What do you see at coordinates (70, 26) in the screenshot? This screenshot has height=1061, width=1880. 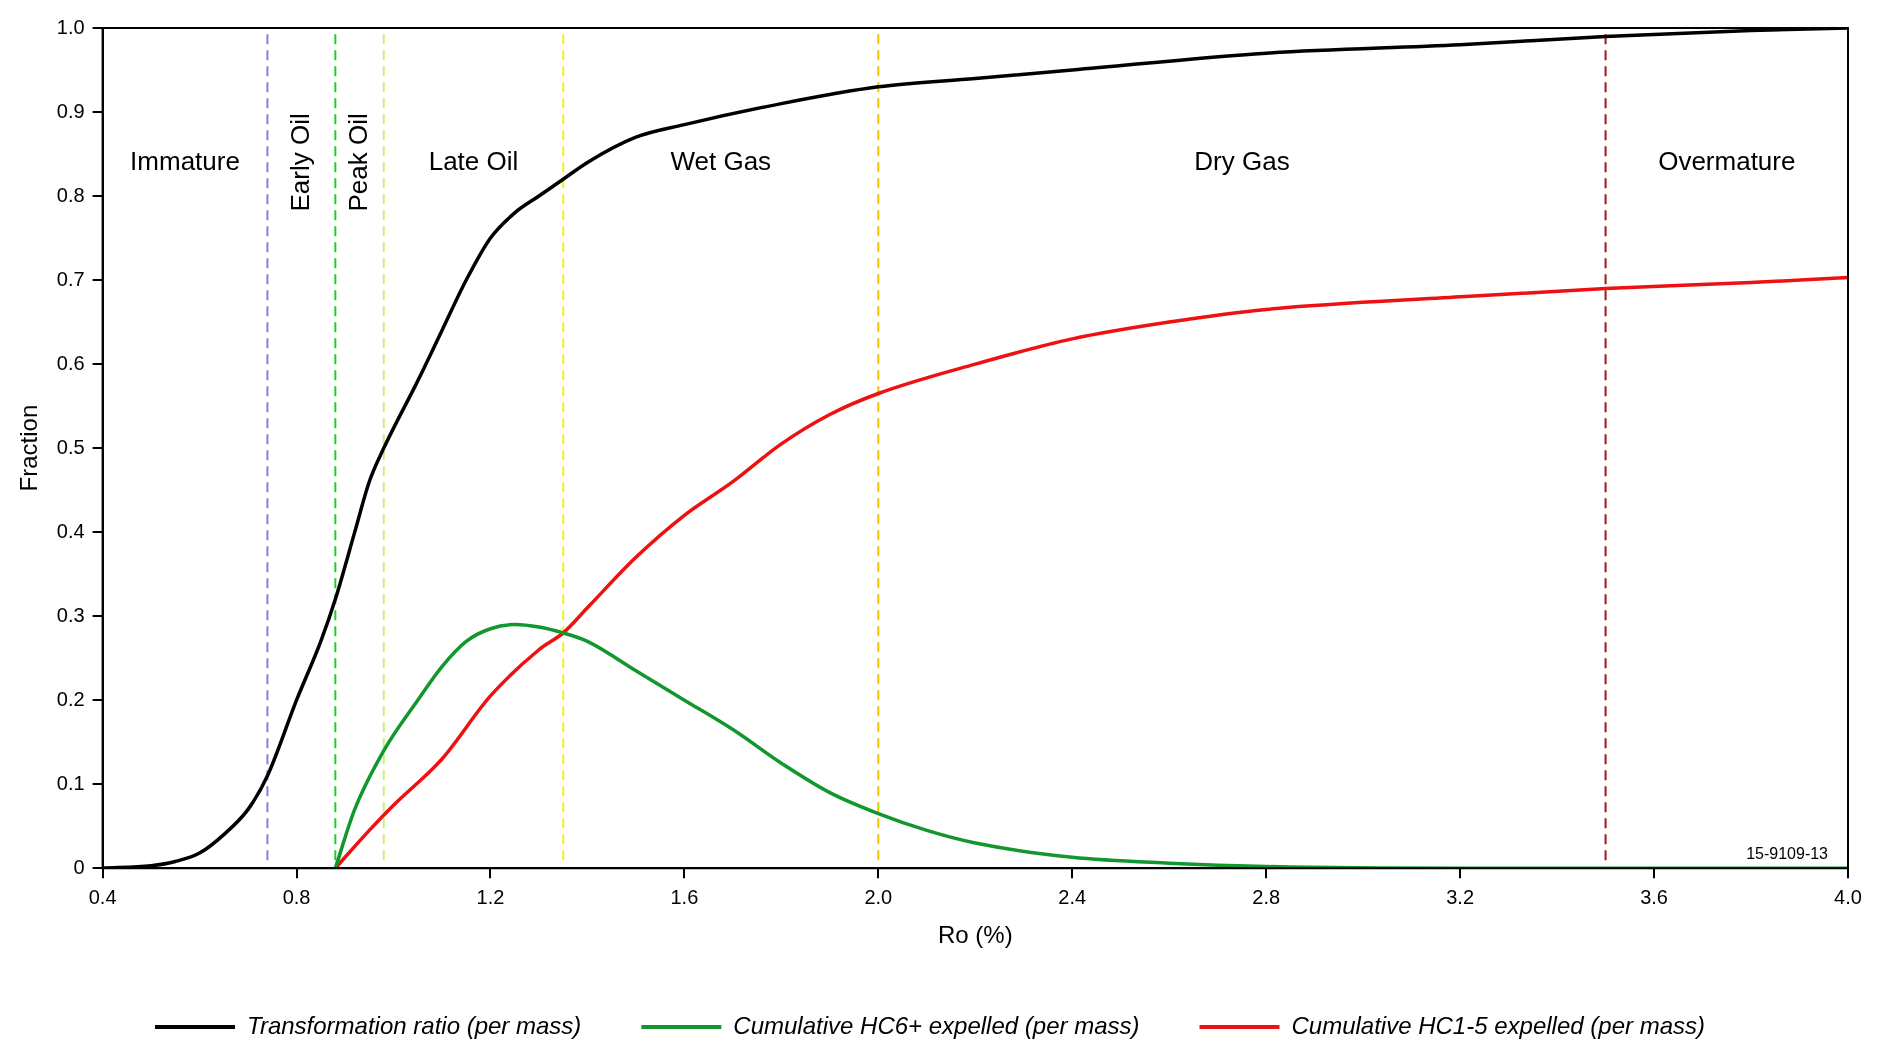 I see `y-tick-label: 1.0` at bounding box center [70, 26].